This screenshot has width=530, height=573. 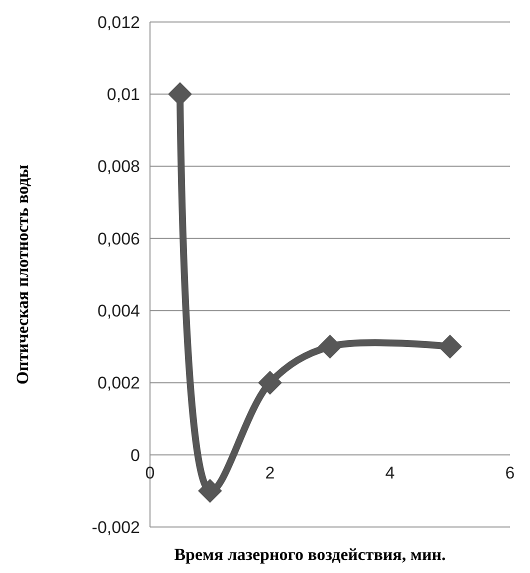 What do you see at coordinates (116, 527) in the screenshot?
I see `y-tick-label: -0,002` at bounding box center [116, 527].